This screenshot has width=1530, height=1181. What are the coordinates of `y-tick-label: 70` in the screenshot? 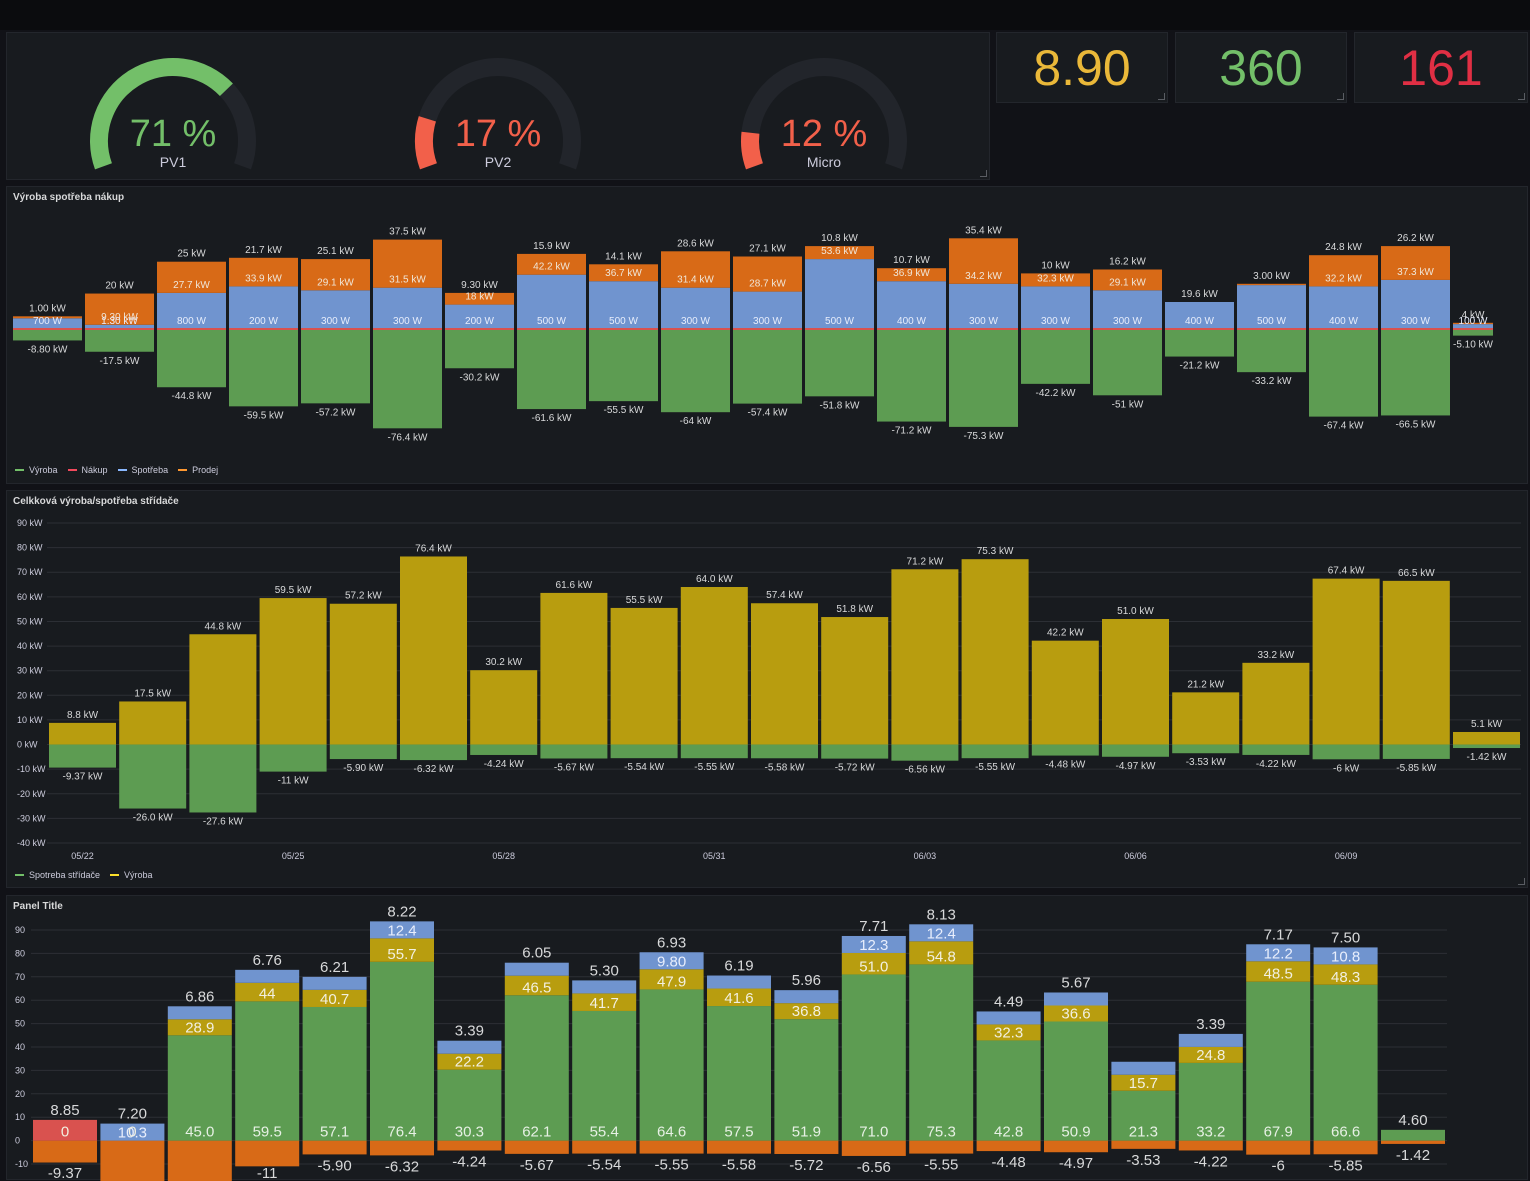 It's located at (20, 977).